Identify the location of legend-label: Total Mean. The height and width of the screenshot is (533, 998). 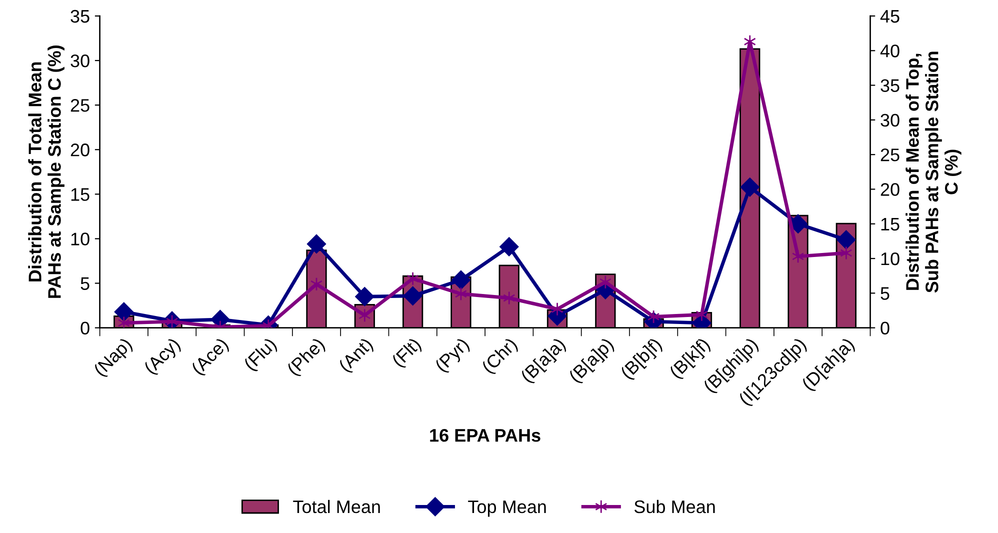
(336, 507).